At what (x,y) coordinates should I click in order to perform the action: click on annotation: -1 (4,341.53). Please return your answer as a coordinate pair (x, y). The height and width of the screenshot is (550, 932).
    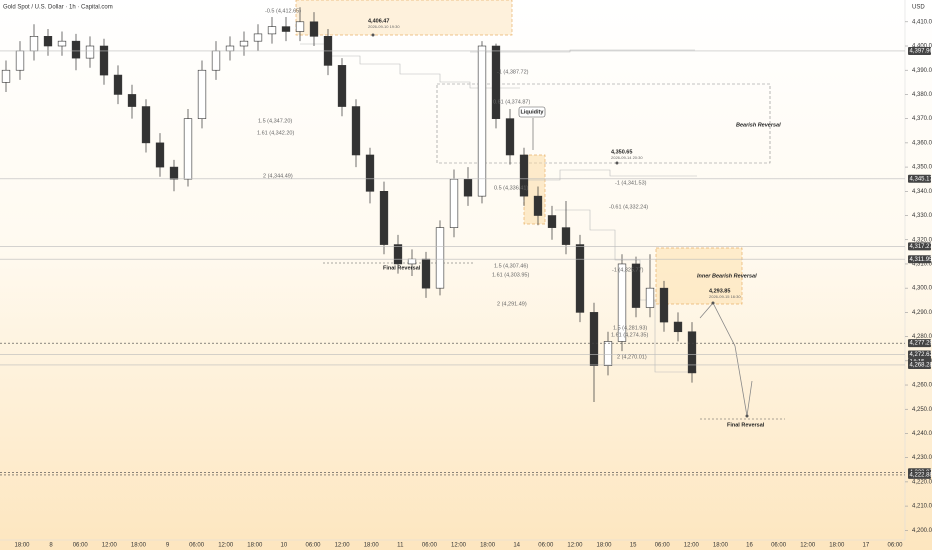
    Looking at the image, I should click on (631, 183).